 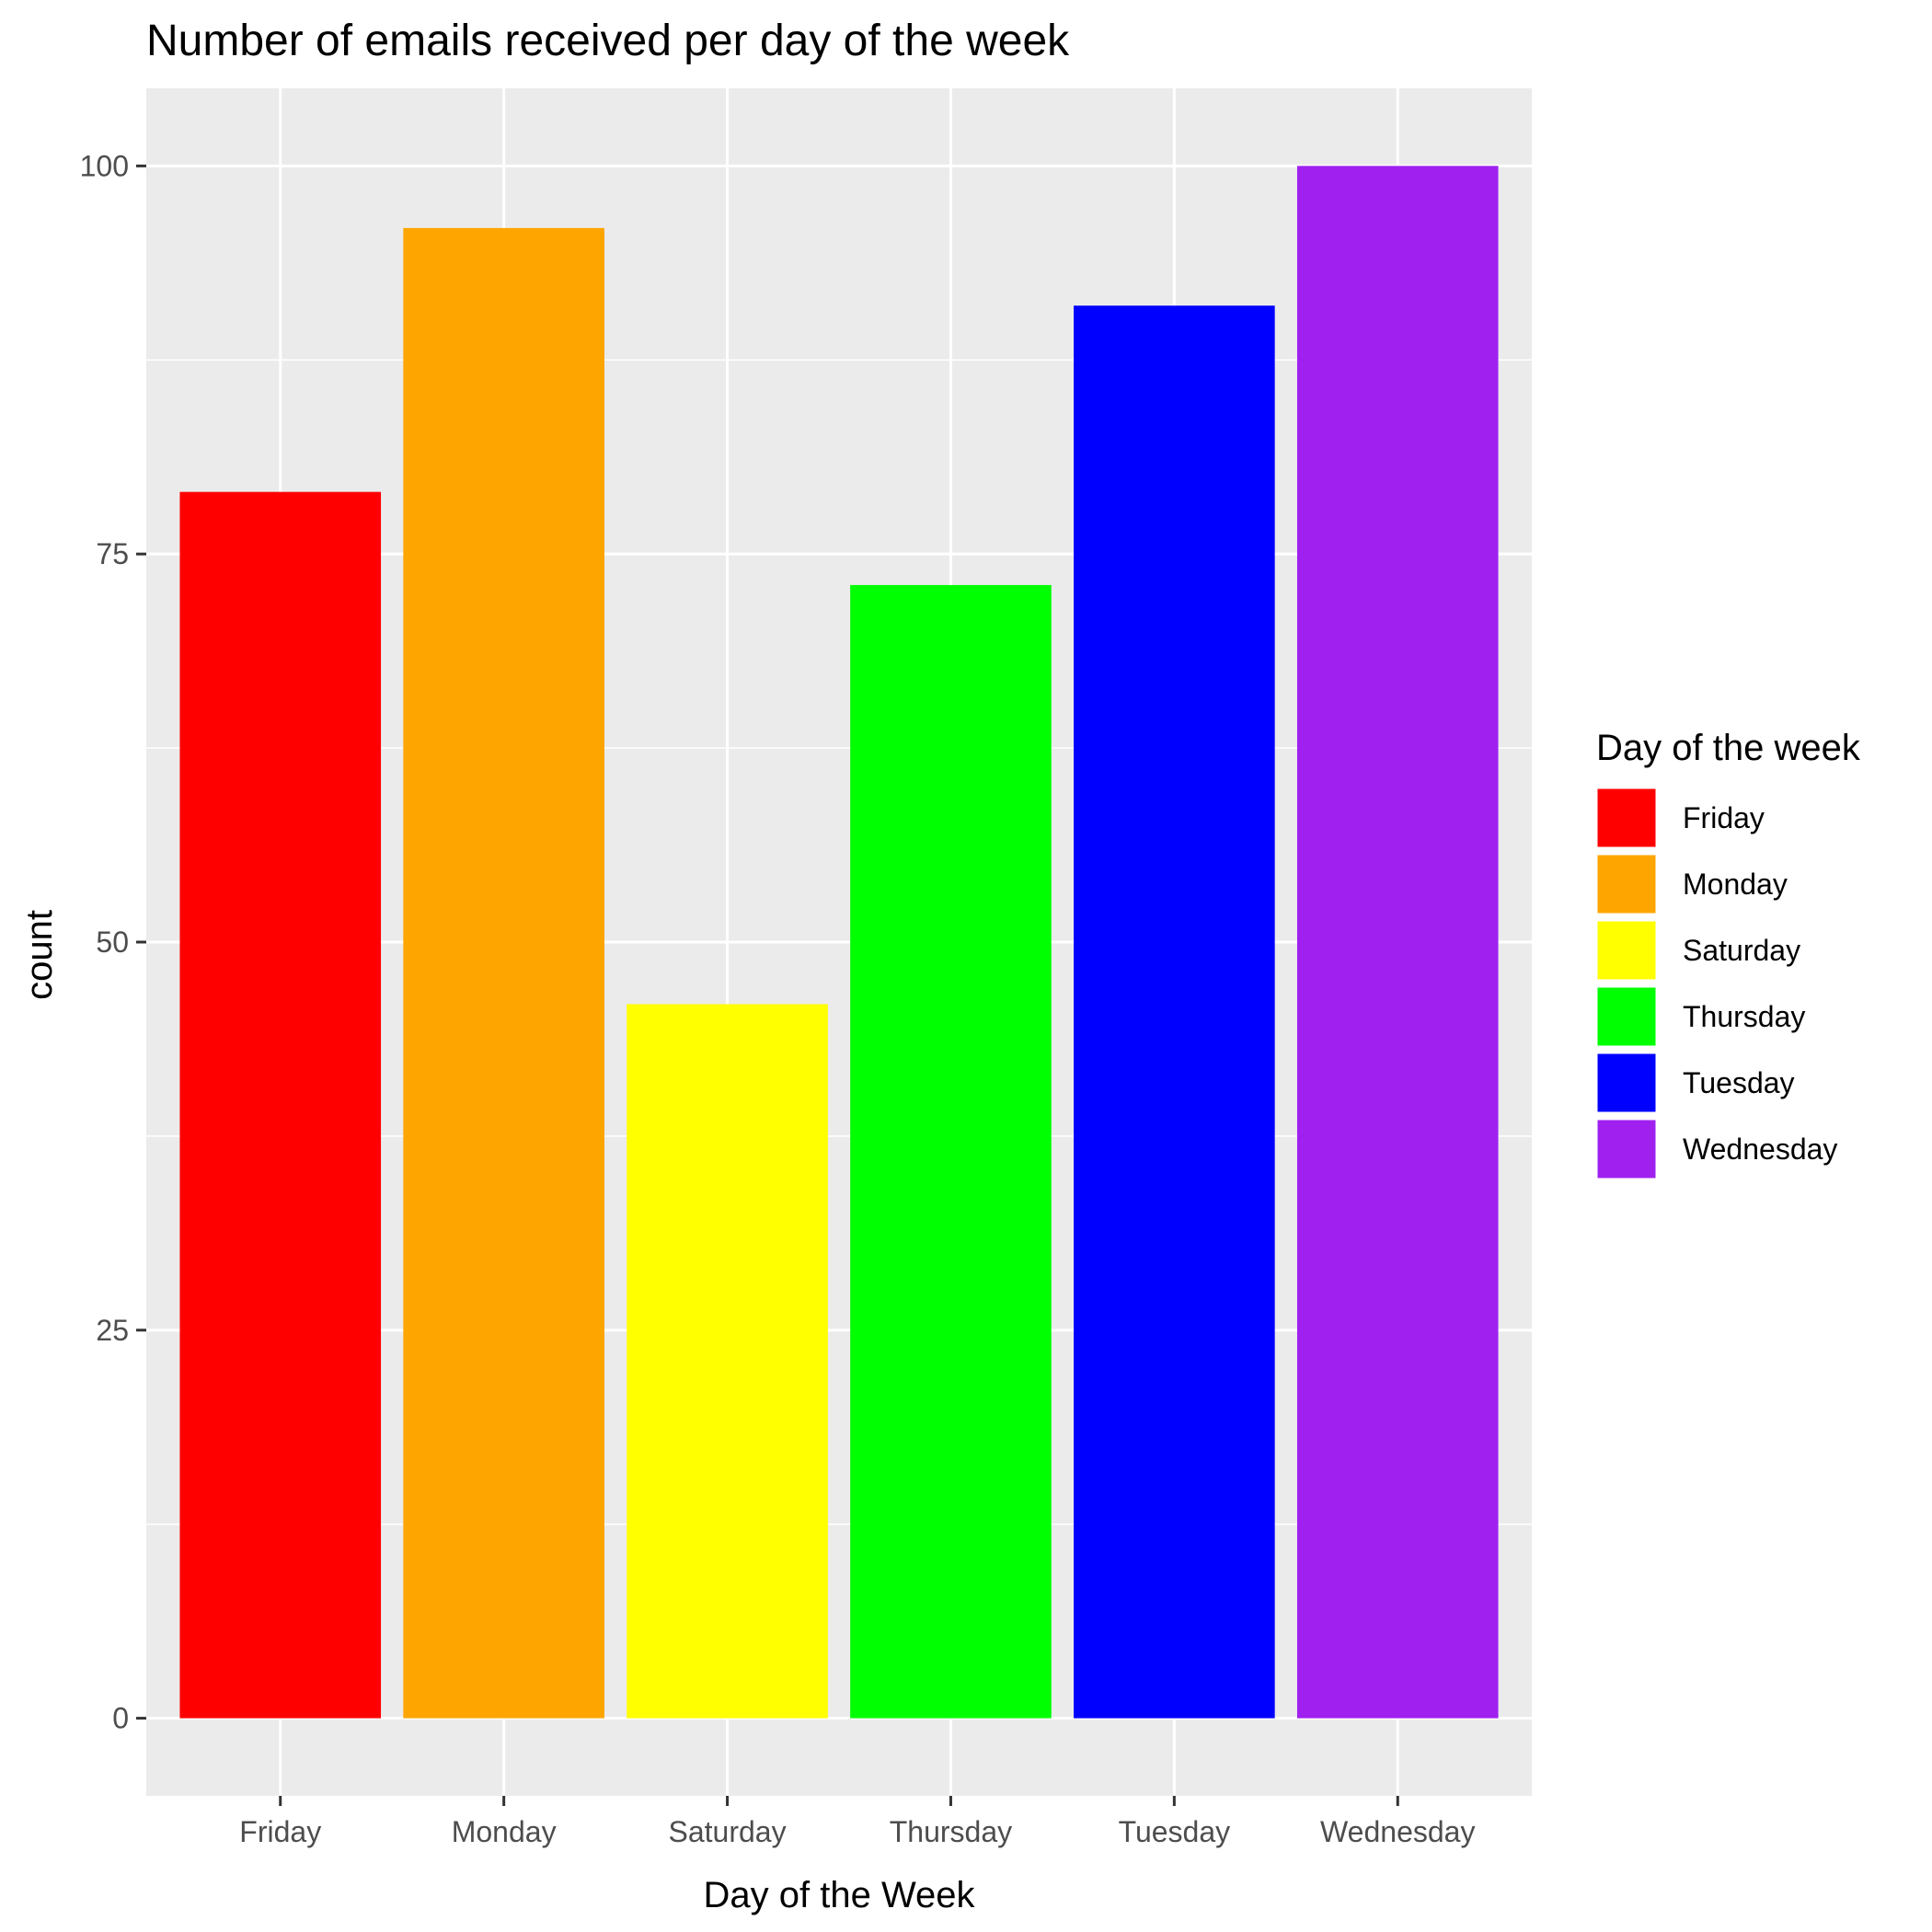 I want to click on x-tick-label: Monday, so click(x=504, y=1831).